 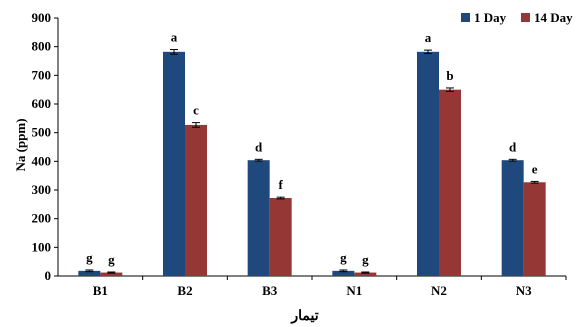 What do you see at coordinates (365, 274) in the screenshot?
I see `bar-n1-14-day` at bounding box center [365, 274].